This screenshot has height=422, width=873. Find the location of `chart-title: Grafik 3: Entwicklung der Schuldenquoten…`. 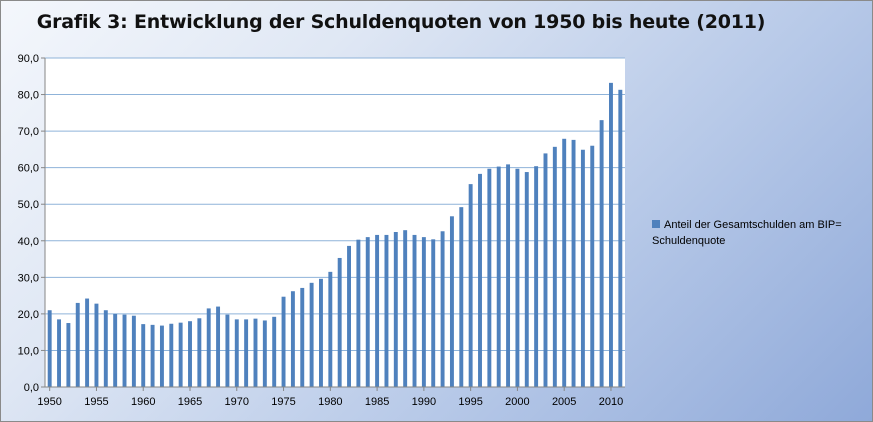

chart-title: Grafik 3: Entwicklung der Schuldenquoten… is located at coordinates (401, 22).